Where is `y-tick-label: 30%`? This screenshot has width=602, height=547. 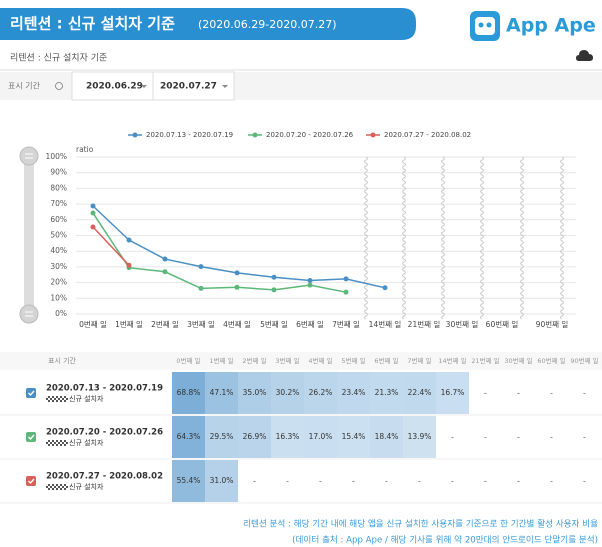 y-tick-label: 30% is located at coordinates (58, 266).